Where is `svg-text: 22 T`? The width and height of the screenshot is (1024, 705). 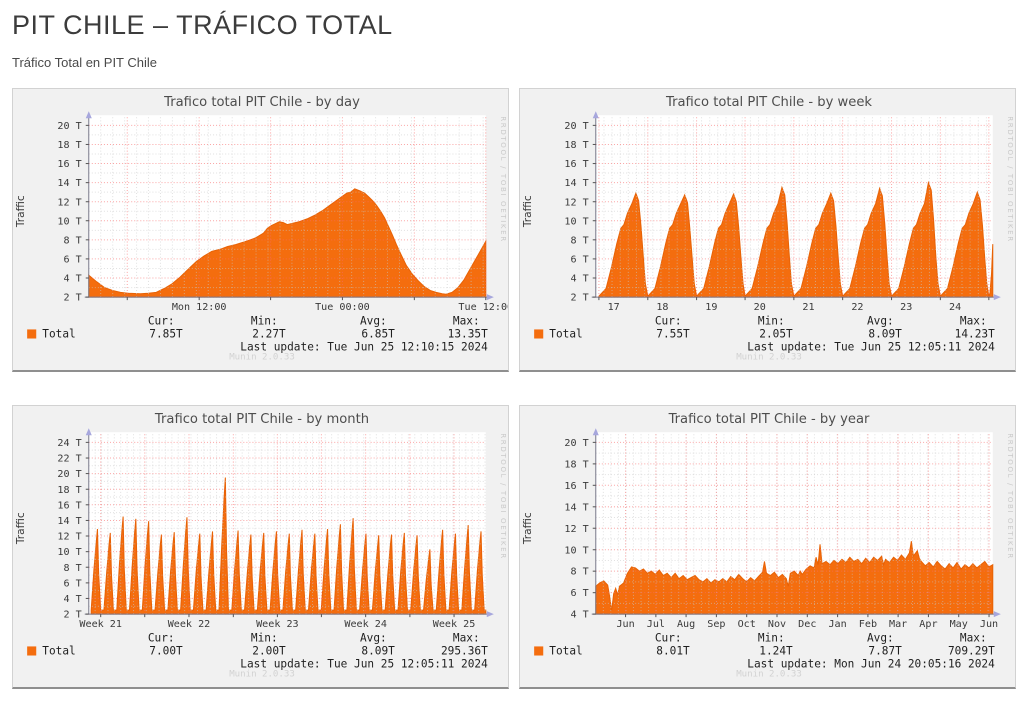
svg-text: 22 T is located at coordinates (69, 458).